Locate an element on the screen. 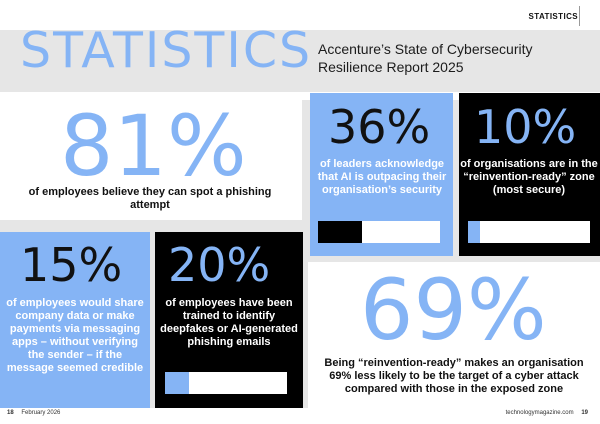 This screenshot has width=600, height=424. stat-value-20: 20% is located at coordinates (219, 265).